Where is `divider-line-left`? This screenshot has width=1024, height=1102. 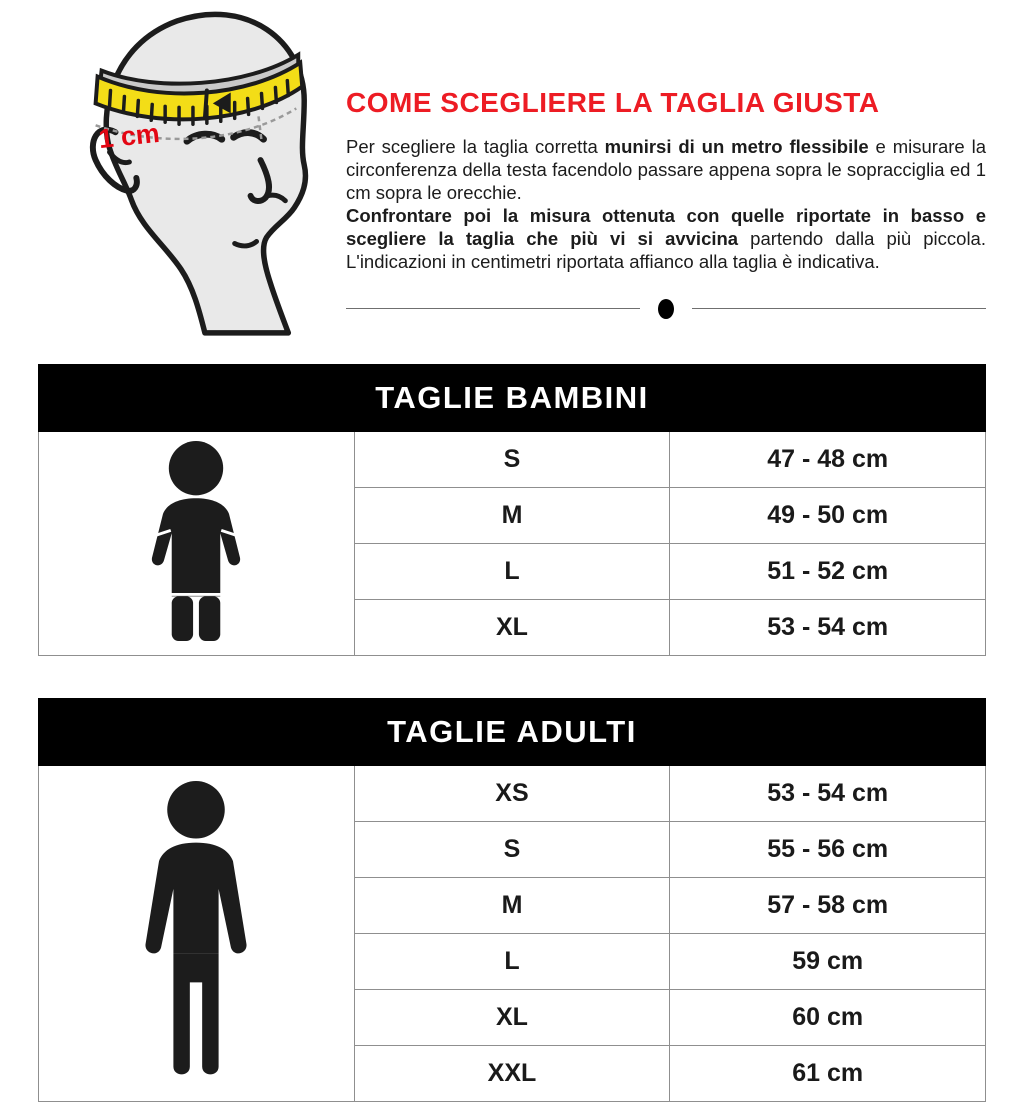 divider-line-left is located at coordinates (493, 309).